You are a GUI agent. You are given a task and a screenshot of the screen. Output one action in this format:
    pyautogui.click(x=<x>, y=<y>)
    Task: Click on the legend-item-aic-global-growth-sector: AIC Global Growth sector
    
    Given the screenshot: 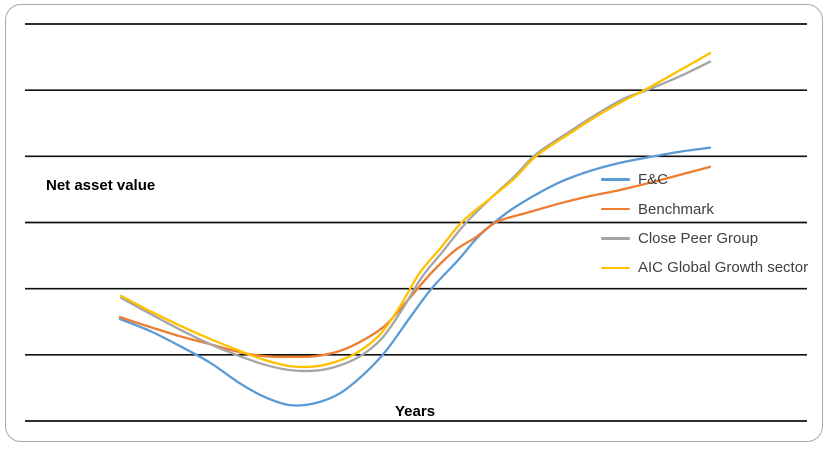 What is the action you would take?
    pyautogui.click(x=704, y=267)
    